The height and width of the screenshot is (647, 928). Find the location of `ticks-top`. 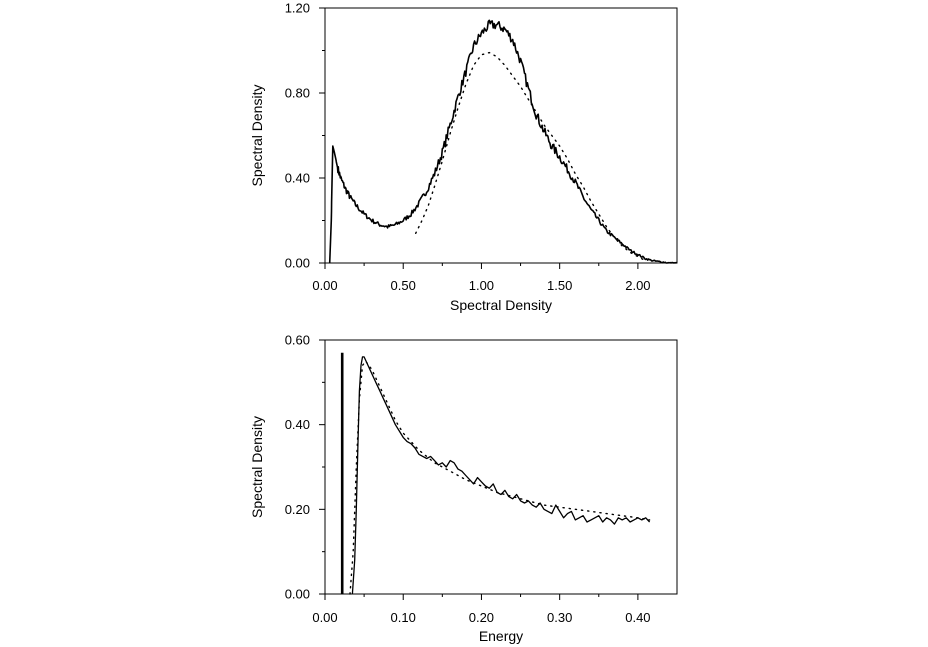

ticks-top is located at coordinates (479, 138).